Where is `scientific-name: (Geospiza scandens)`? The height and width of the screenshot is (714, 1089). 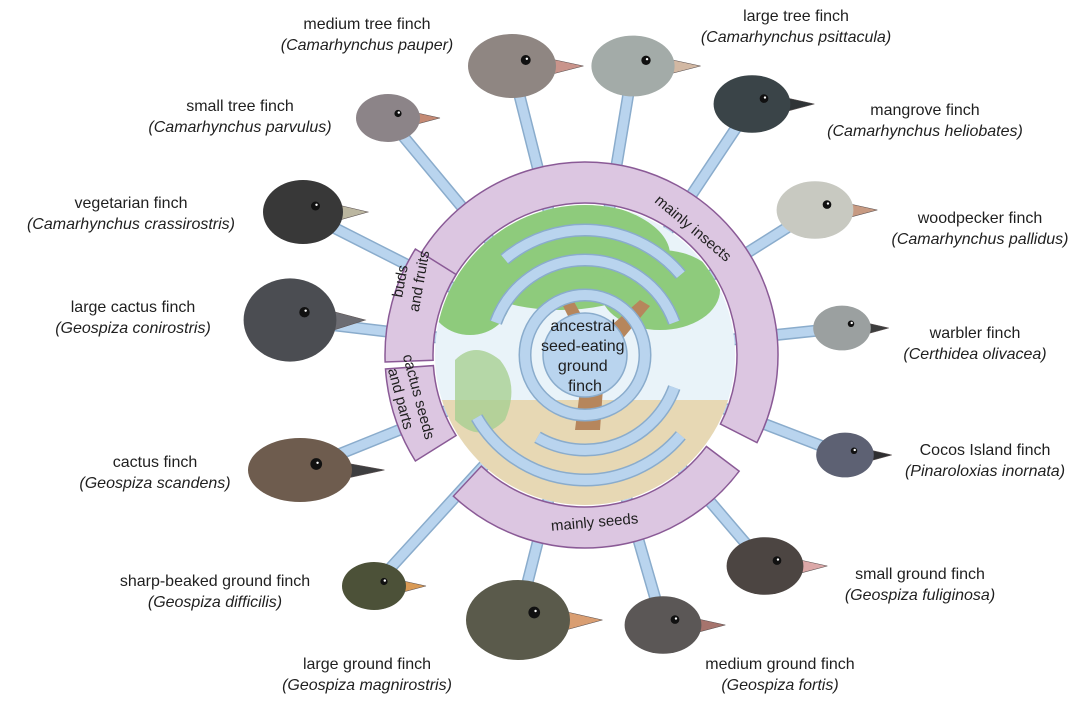 scientific-name: (Geospiza scandens) is located at coordinates (155, 483).